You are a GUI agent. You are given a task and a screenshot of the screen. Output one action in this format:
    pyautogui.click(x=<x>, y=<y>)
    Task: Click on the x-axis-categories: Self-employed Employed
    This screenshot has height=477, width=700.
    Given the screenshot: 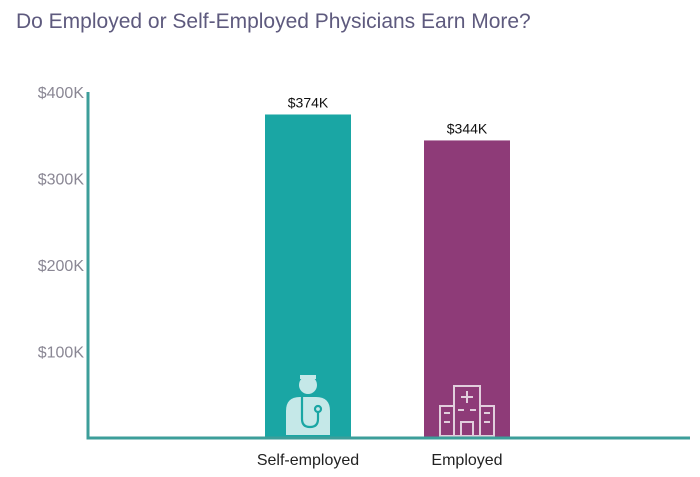 What is the action you would take?
    pyautogui.click(x=380, y=460)
    